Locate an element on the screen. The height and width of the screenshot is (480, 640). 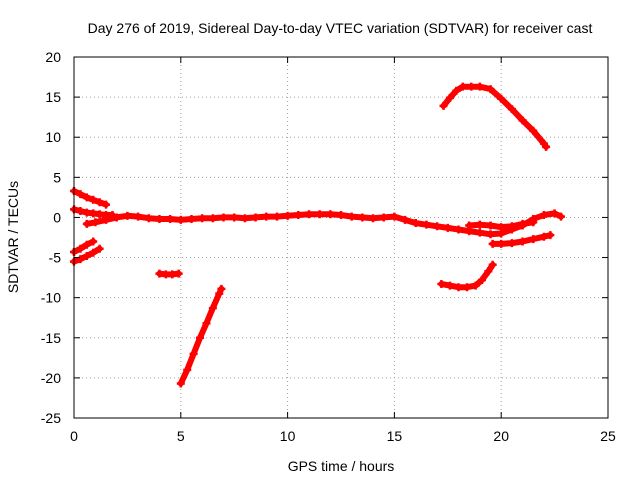
y-axis-label: SDTVAR / TECUs is located at coordinates (13, 237).